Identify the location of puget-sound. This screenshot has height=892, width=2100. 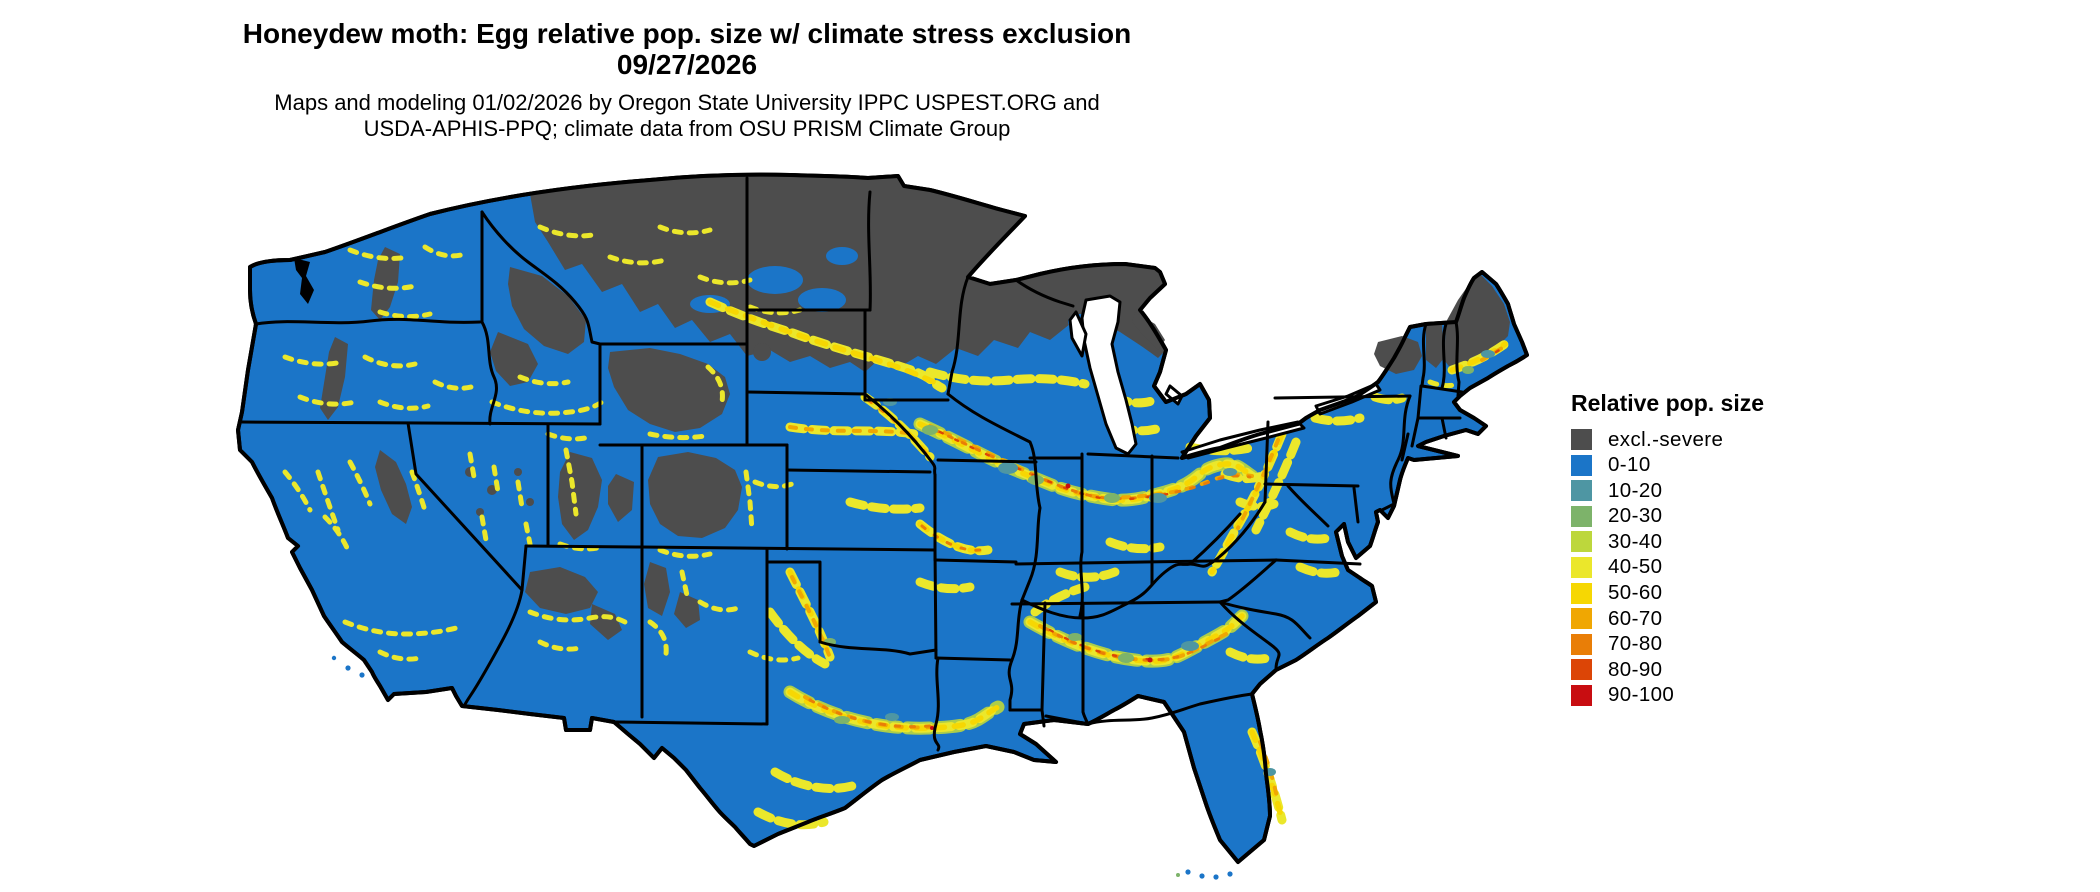
(304, 281).